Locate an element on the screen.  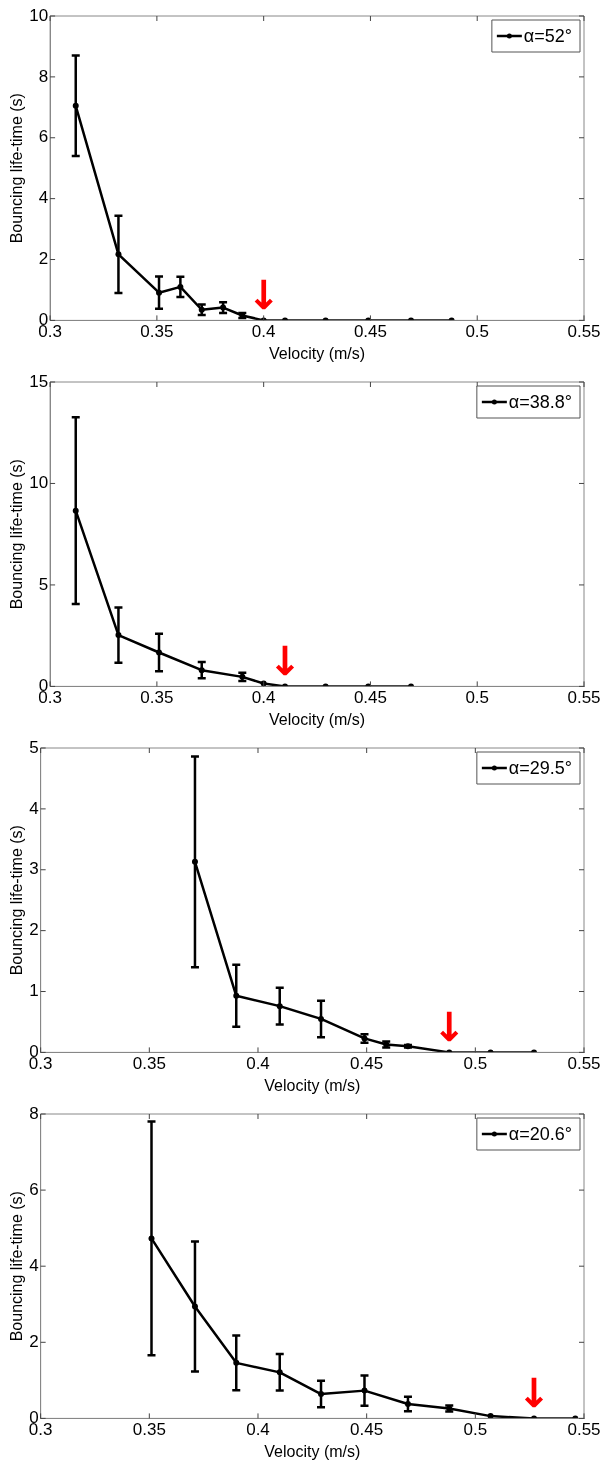
legend-label: α=29.5° is located at coordinates (540, 767).